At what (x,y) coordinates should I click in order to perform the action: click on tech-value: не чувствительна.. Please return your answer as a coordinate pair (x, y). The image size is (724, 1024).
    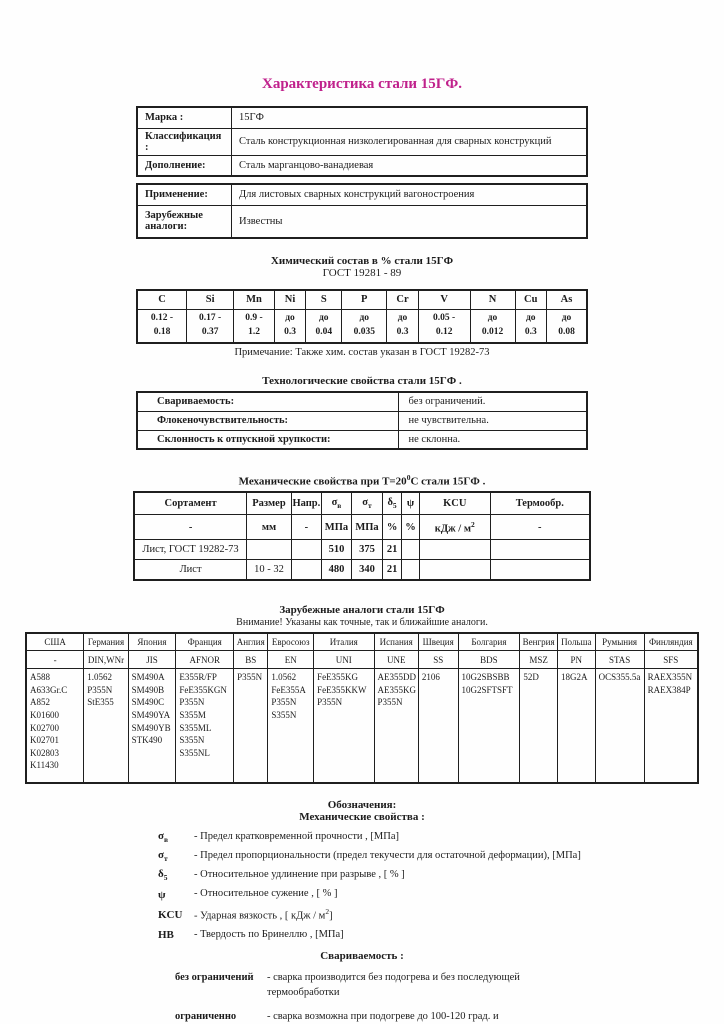
    Looking at the image, I should click on (492, 420).